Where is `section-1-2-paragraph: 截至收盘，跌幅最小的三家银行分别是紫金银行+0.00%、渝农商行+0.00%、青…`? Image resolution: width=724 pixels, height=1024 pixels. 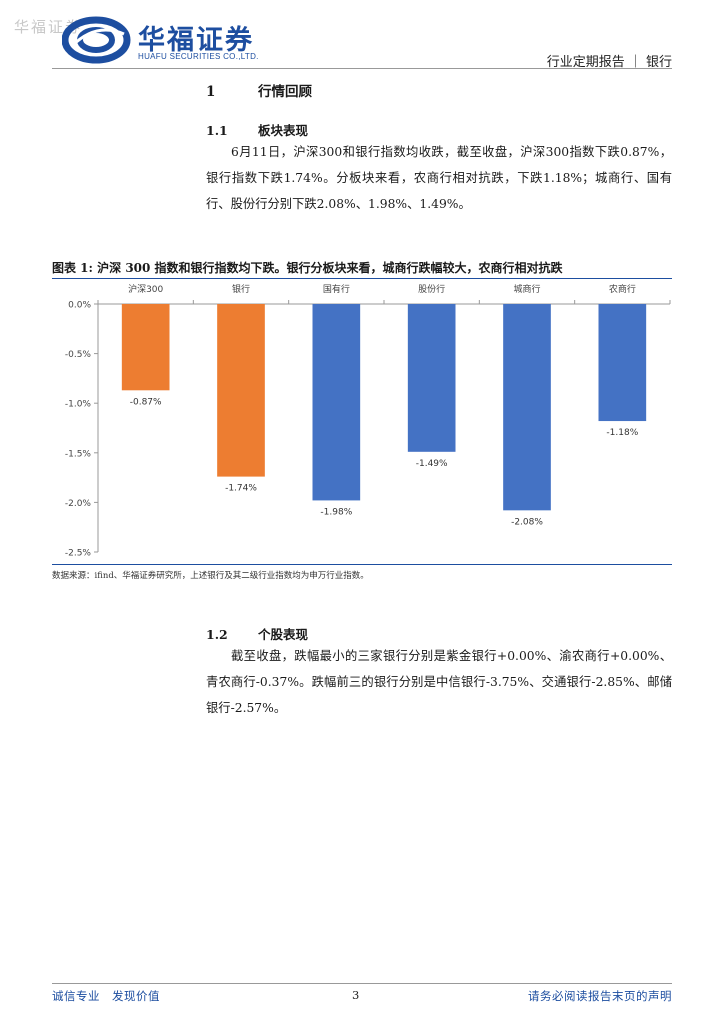 section-1-2-paragraph: 截至收盘，跌幅最小的三家银行分别是紫金银行+0.00%、渝农商行+0.00%、青… is located at coordinates (439, 682).